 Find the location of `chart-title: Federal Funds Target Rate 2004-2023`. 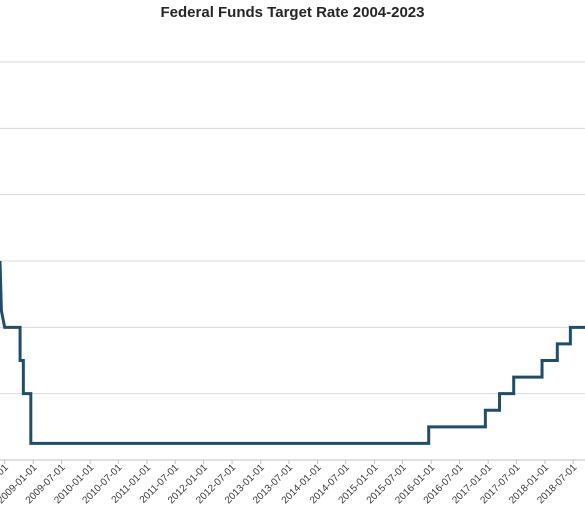

chart-title: Federal Funds Target Rate 2004-2023 is located at coordinates (292, 12).